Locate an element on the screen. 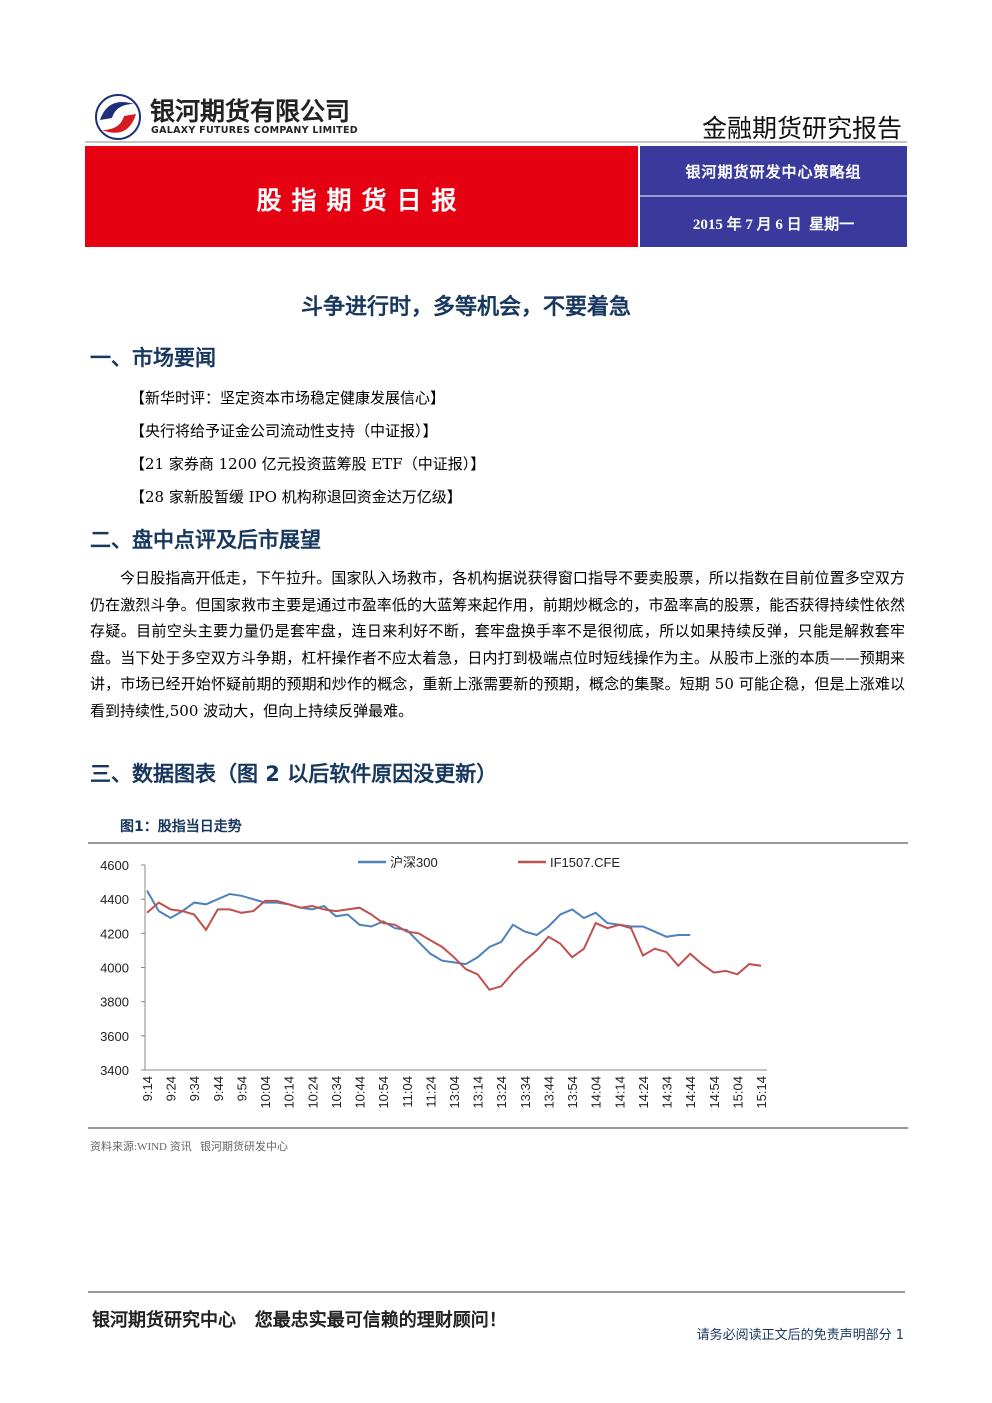  footer-slogan: 银河期货研究中心 您最忠实最可信赖的理财顾问！ is located at coordinates (299, 1320).